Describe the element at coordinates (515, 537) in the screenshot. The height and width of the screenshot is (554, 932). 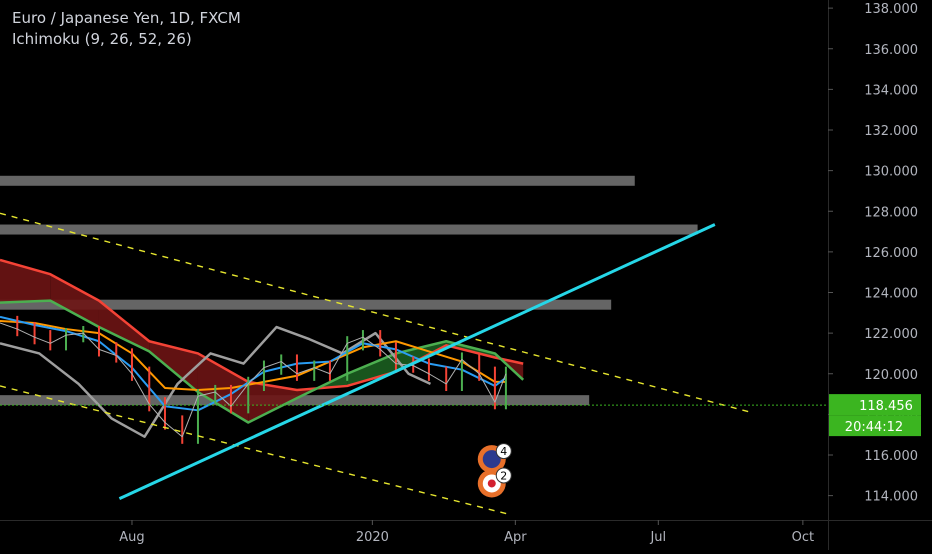
I see `x-tick-label: Apr` at that location.